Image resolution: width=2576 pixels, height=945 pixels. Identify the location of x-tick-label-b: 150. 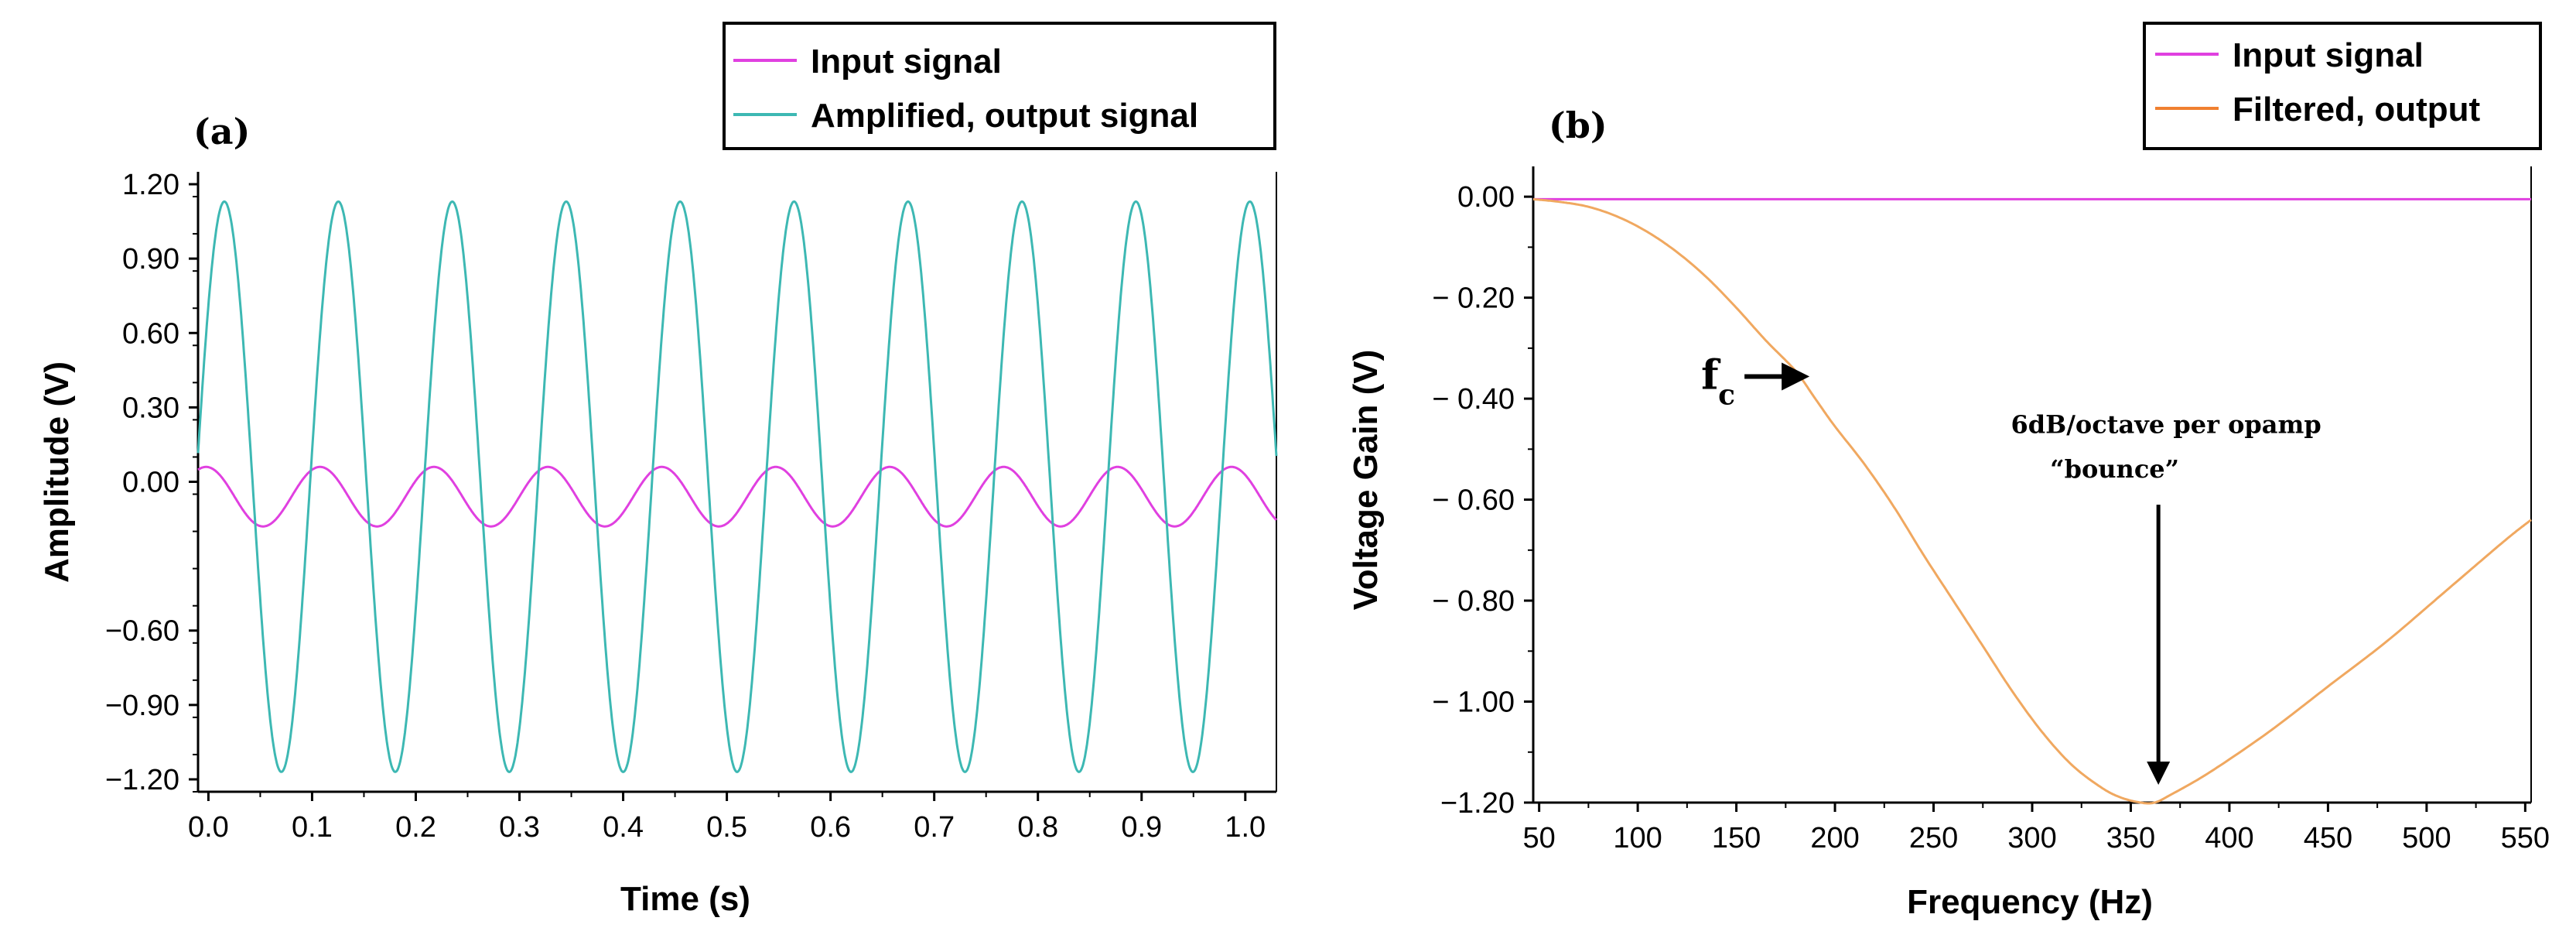
(1736, 838).